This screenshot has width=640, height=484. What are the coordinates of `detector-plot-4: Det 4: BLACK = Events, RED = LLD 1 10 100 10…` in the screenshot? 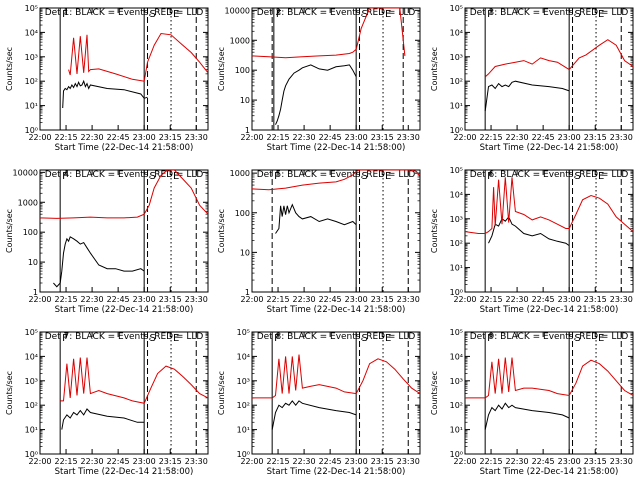 It's located at (107, 241).